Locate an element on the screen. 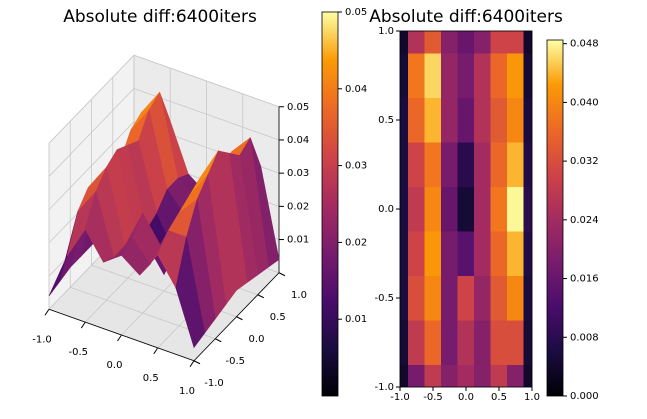 This screenshot has height=419, width=647. z-tick-label: 0.03 is located at coordinates (298, 173).